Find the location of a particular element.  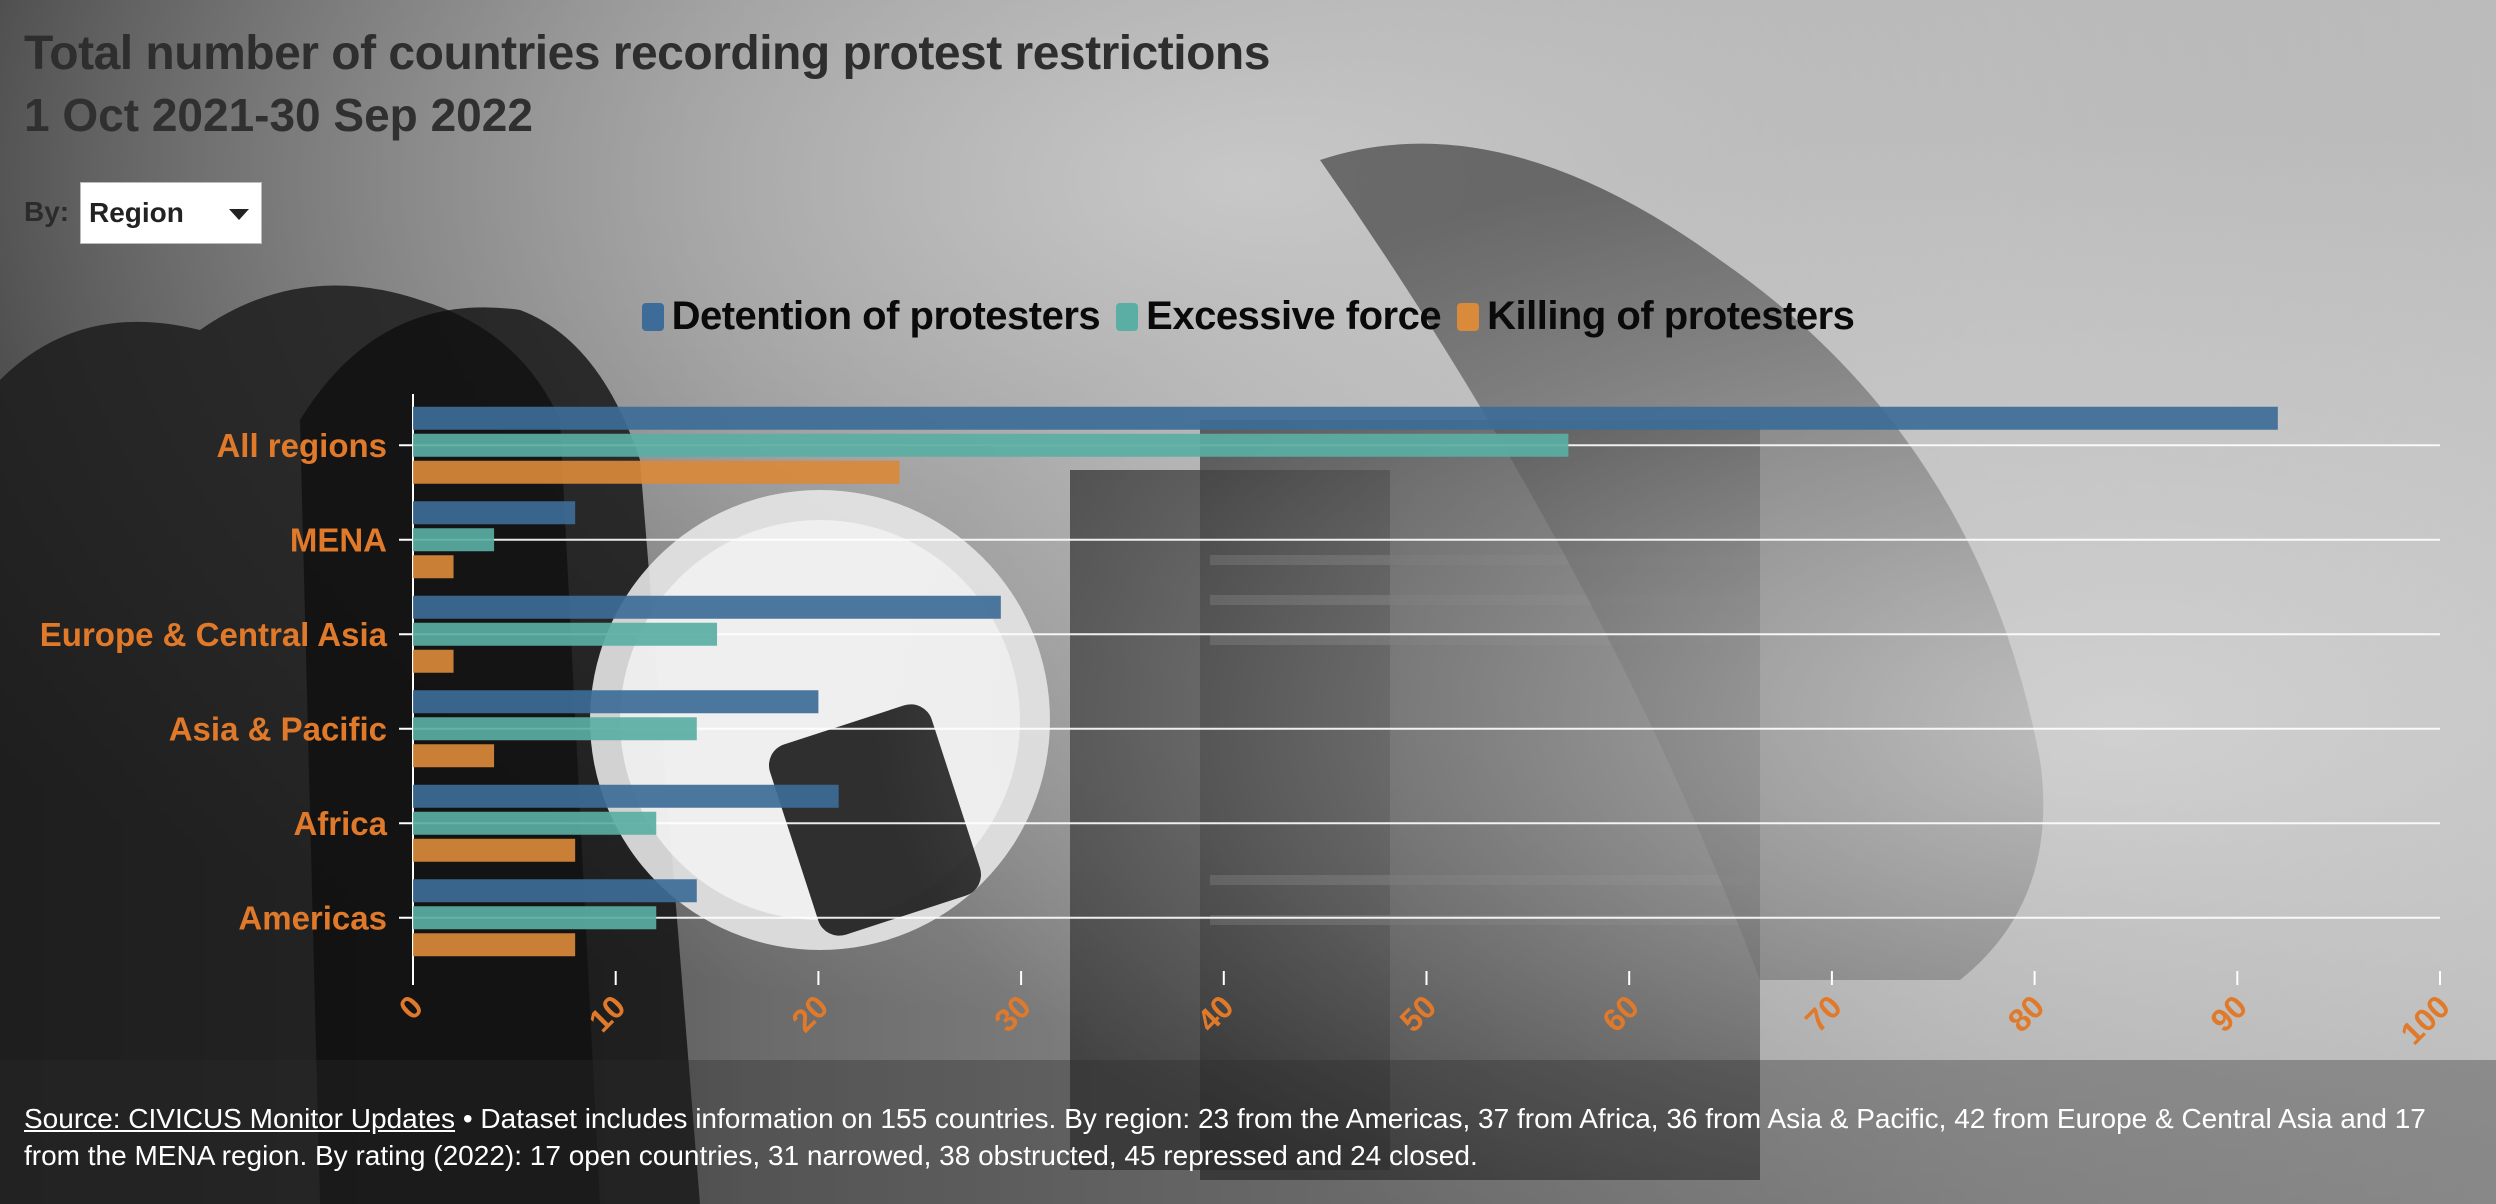

x-tick-label: 0 is located at coordinates (411, 1007).